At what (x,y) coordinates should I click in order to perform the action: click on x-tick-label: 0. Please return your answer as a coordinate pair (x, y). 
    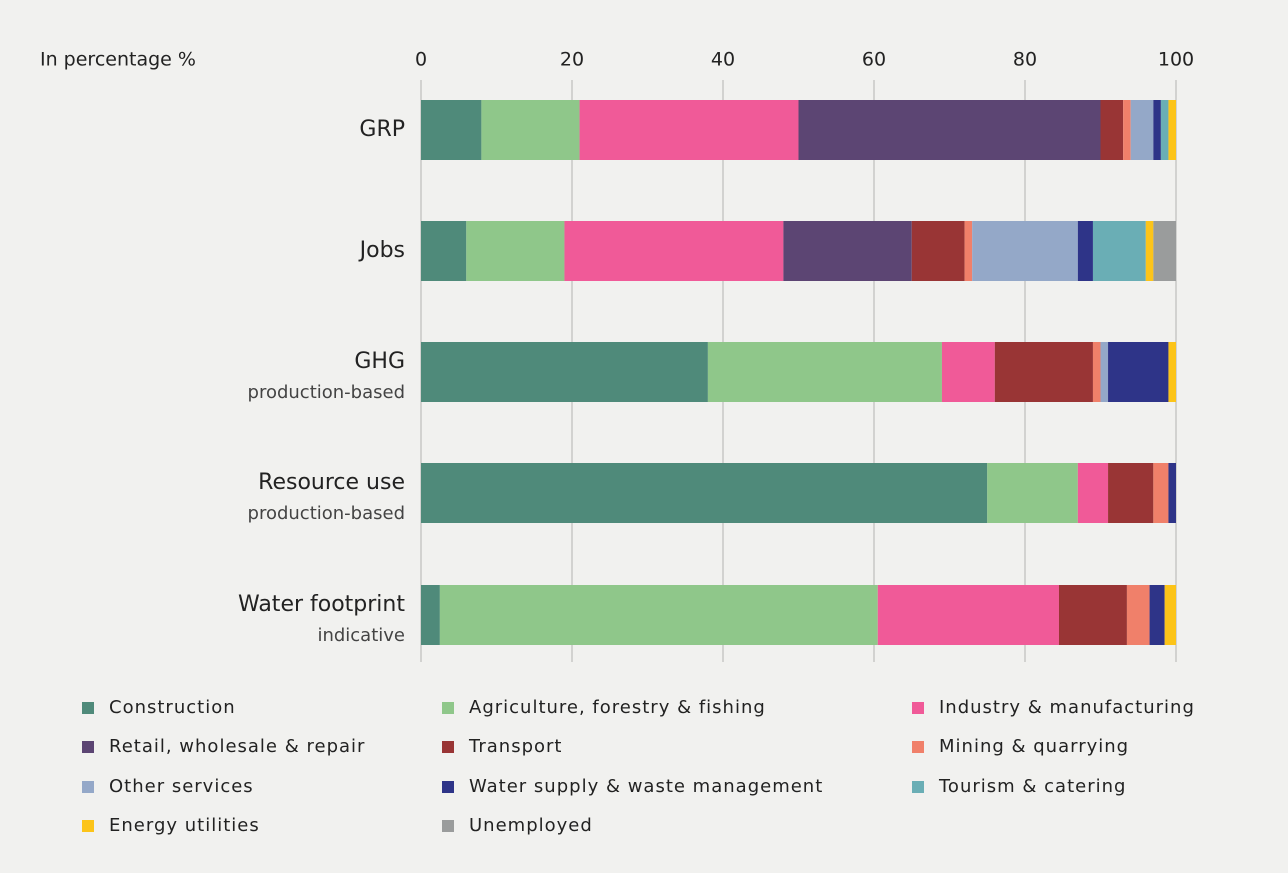
    Looking at the image, I should click on (421, 60).